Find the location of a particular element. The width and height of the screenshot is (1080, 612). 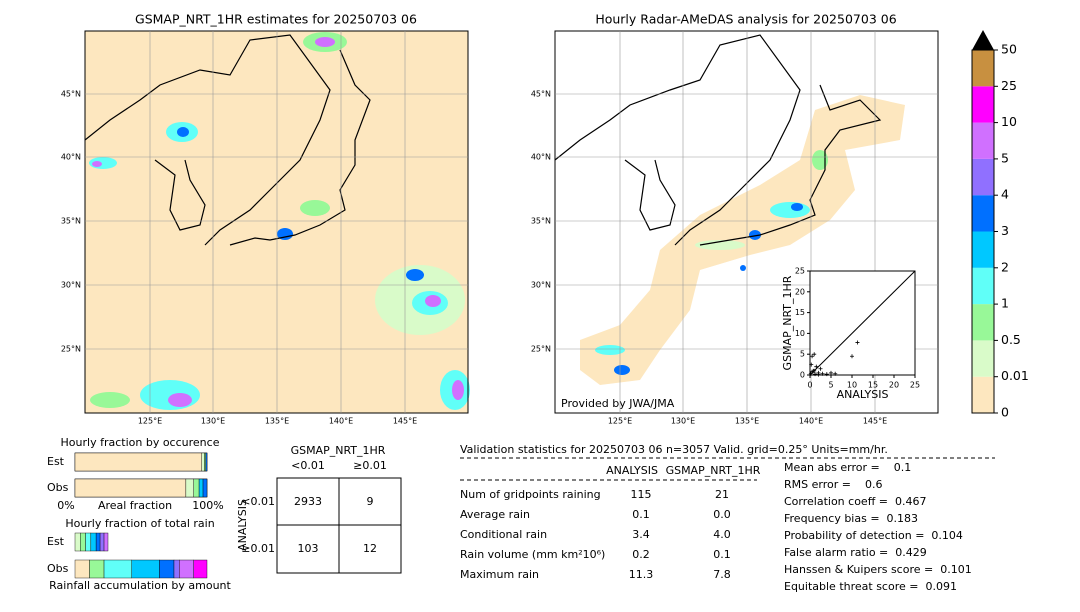

table-header: GSMAP_NRT_1HR is located at coordinates (338, 450).